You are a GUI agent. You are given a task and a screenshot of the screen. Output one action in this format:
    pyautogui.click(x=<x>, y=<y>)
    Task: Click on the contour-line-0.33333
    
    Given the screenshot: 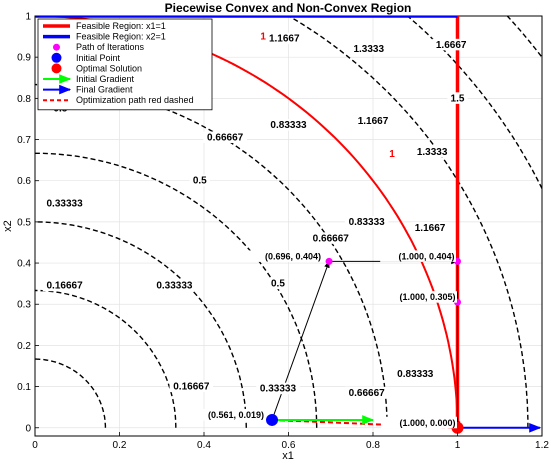 What is the action you would take?
    pyautogui.click(x=106, y=358)
    